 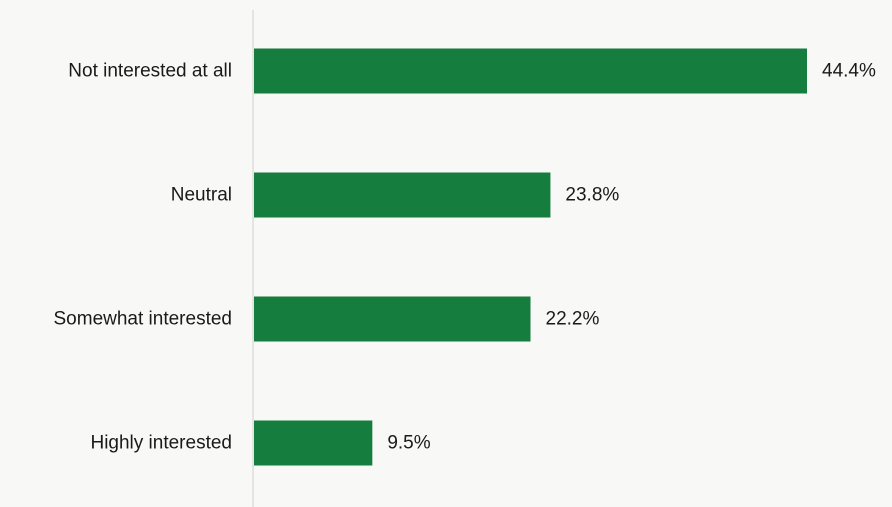 What do you see at coordinates (143, 319) in the screenshot?
I see `category-label-2: Somewhat interested` at bounding box center [143, 319].